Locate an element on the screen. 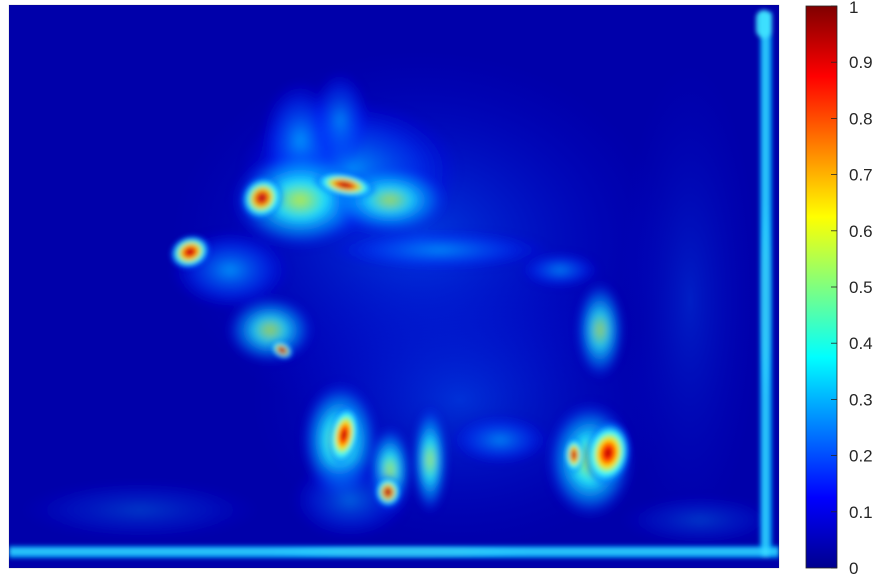 The width and height of the screenshot is (891, 575). colorbar: 0 0.1 0.2 0.3 0.4 0.5 0.6 0.7 0.8 0.9 1 is located at coordinates (839, 287).